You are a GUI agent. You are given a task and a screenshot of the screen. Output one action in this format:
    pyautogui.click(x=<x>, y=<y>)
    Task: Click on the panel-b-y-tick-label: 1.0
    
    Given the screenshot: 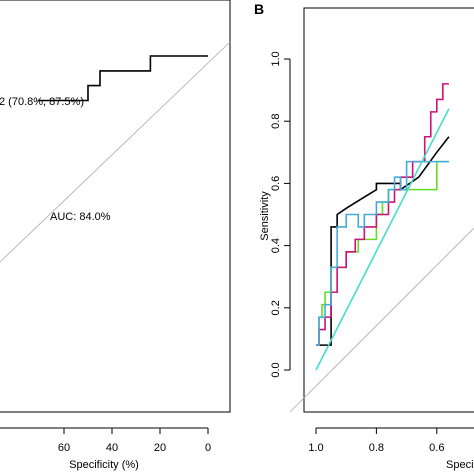 What is the action you would take?
    pyautogui.click(x=276, y=58)
    